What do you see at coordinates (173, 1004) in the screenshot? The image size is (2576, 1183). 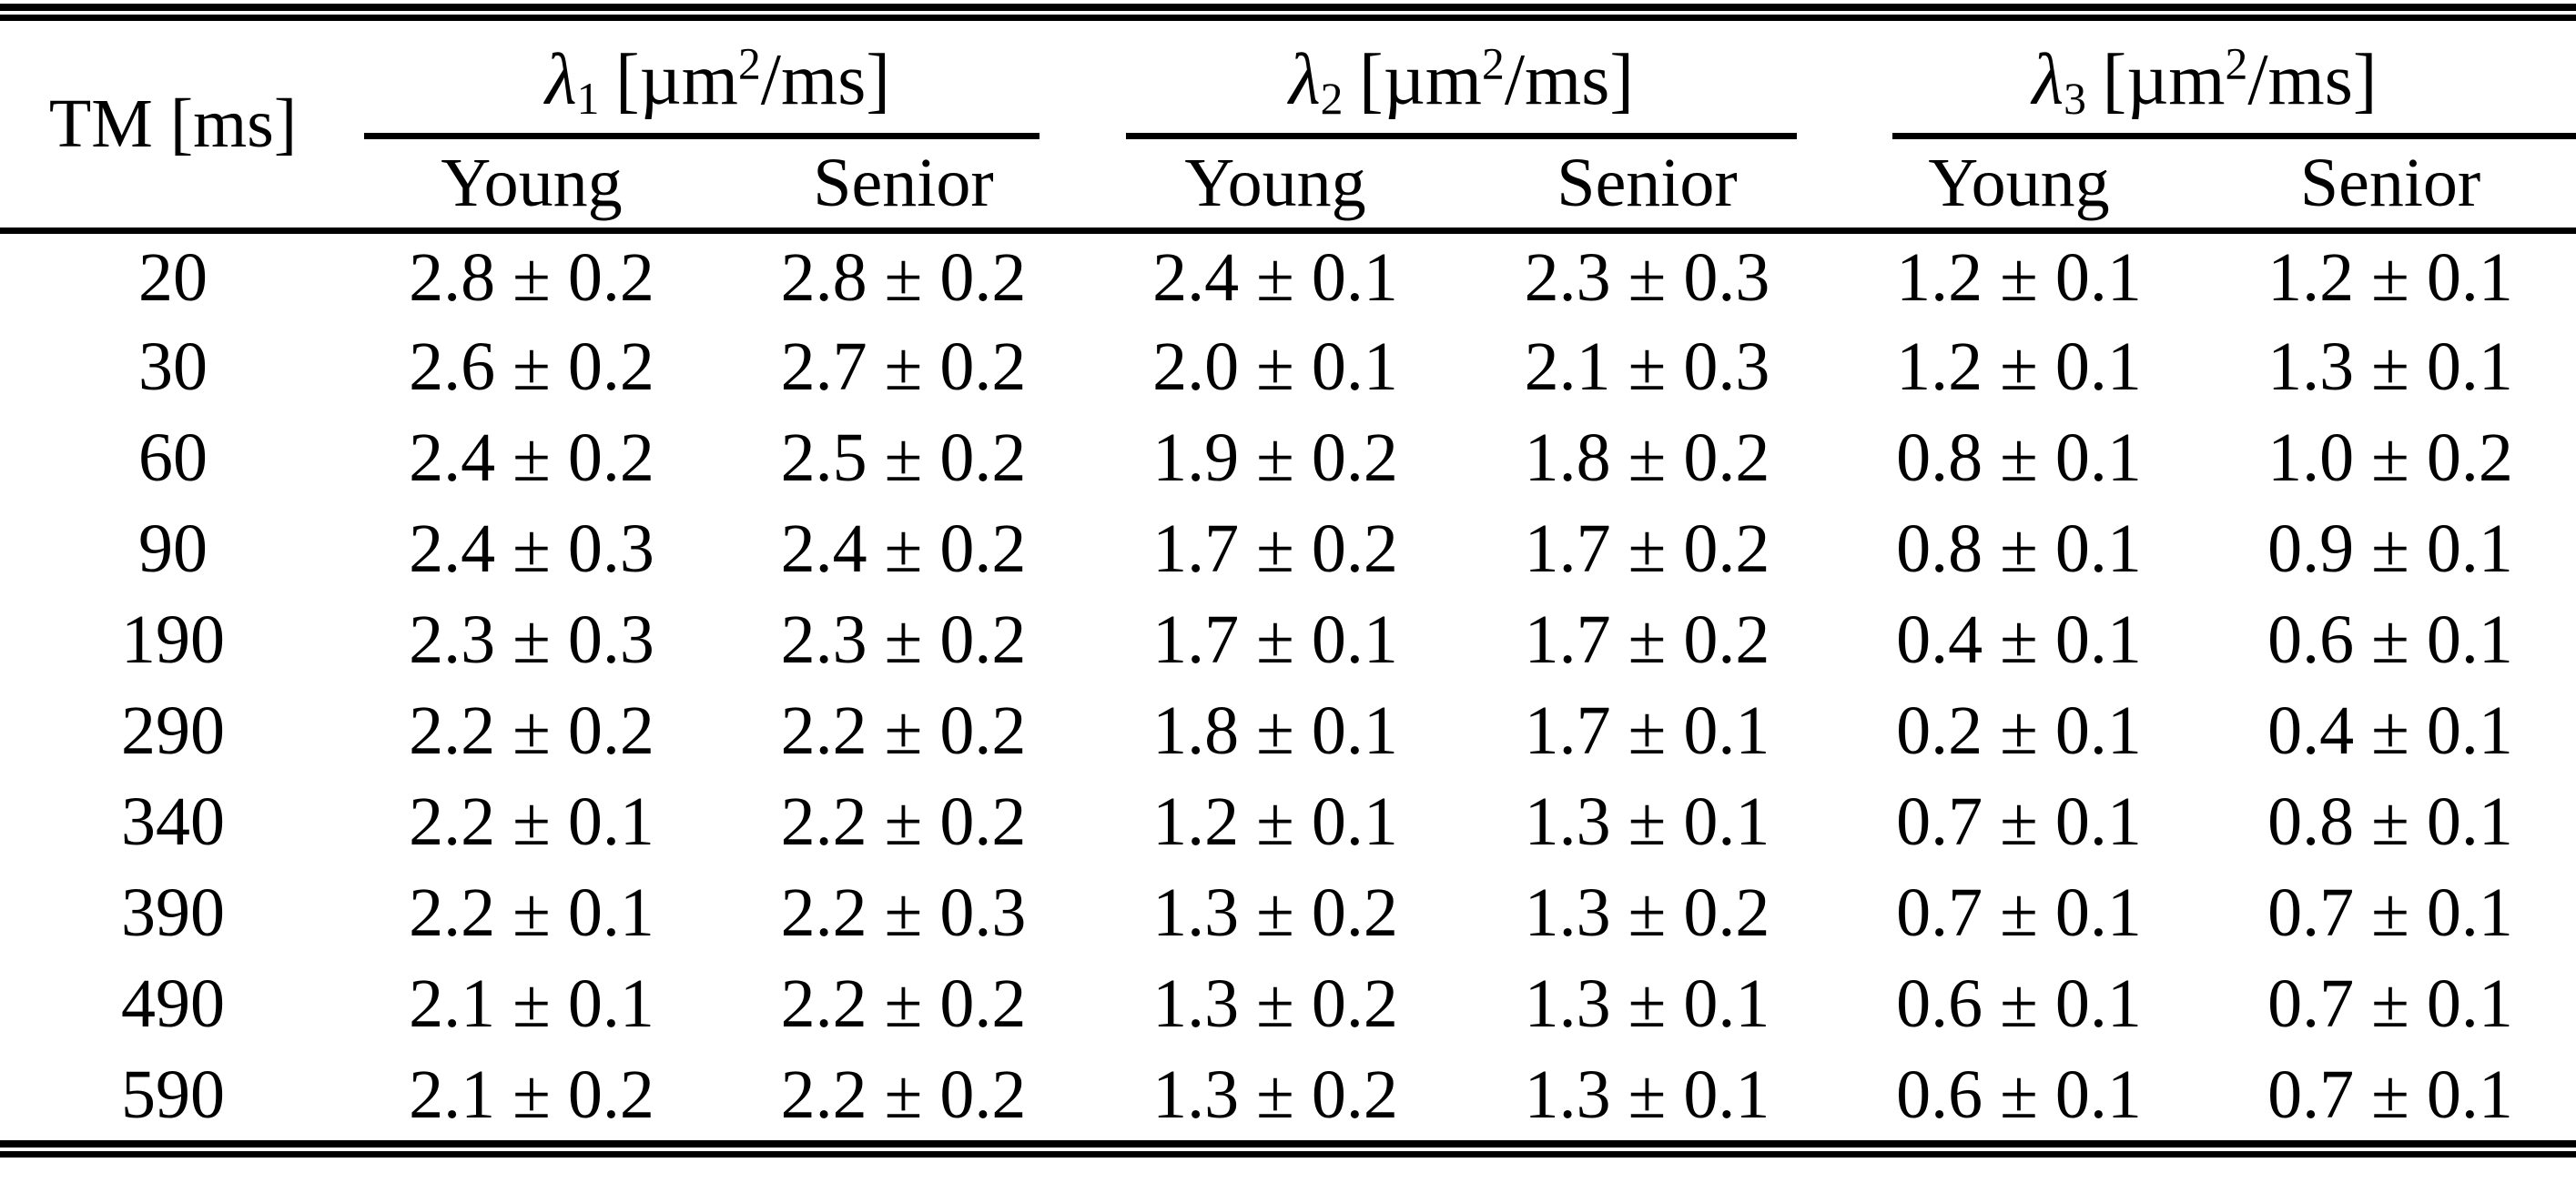 I see `tm-value-cell: 490` at bounding box center [173, 1004].